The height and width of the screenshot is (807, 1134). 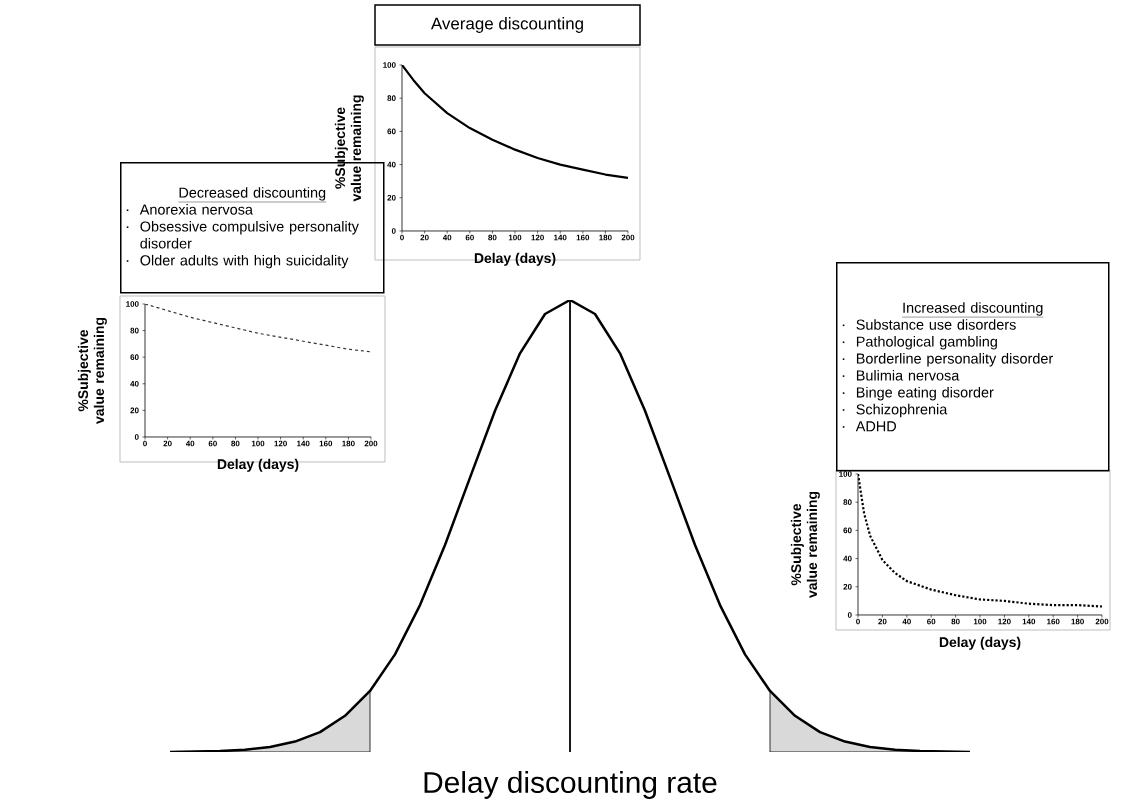 What do you see at coordinates (249, 235) in the screenshot?
I see `text: Obsessive compulsive personality disorder` at bounding box center [249, 235].